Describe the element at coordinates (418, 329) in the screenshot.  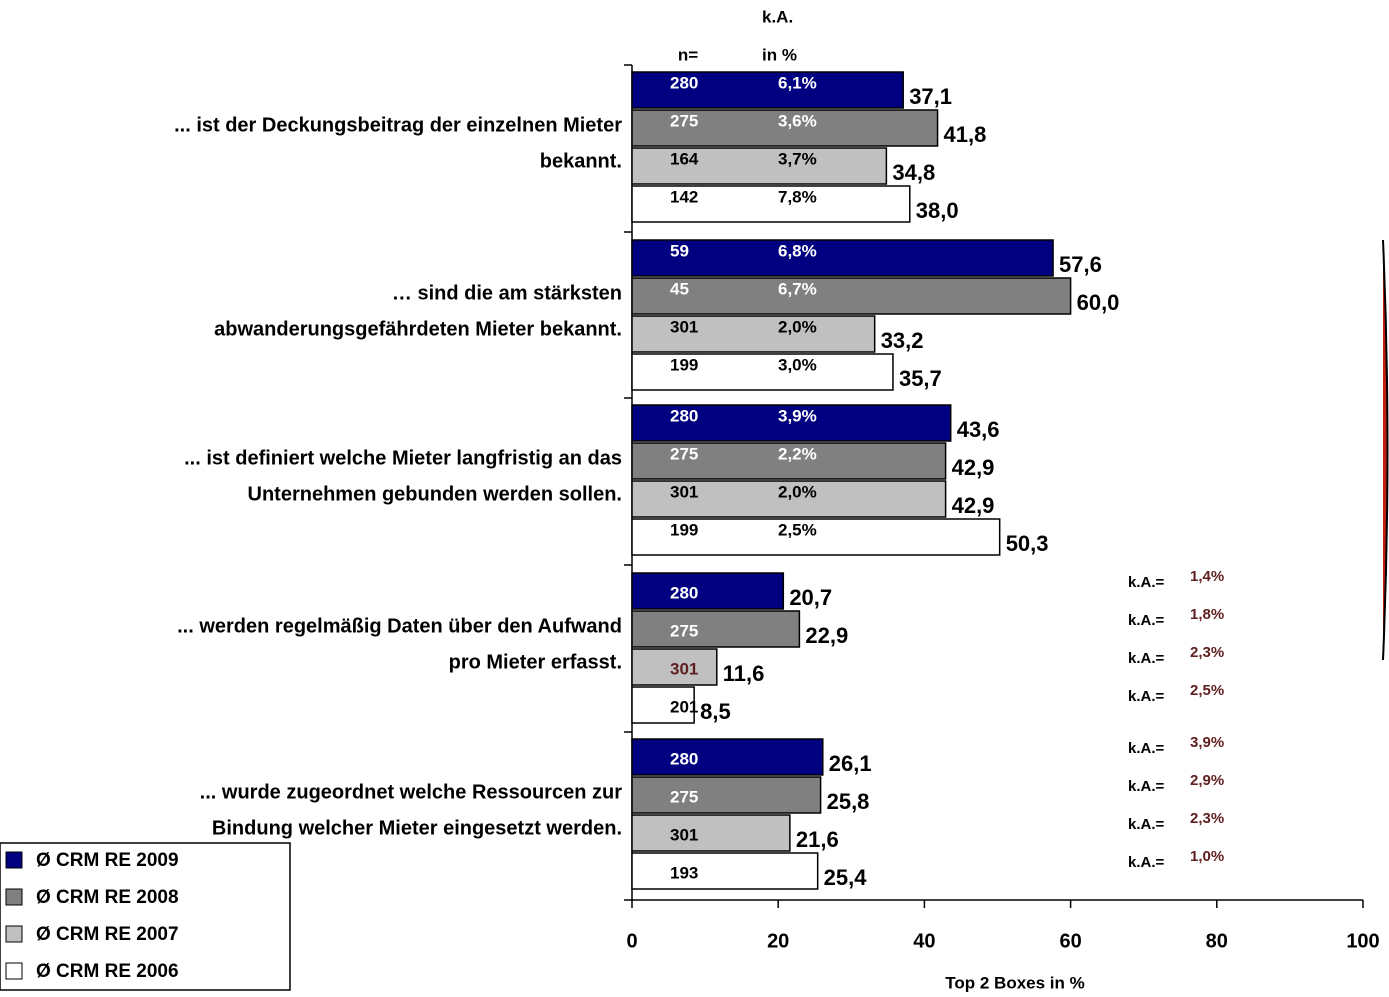
I see `category-label: abwanderungsgefährdeten Mieter bekannt.` at that location.